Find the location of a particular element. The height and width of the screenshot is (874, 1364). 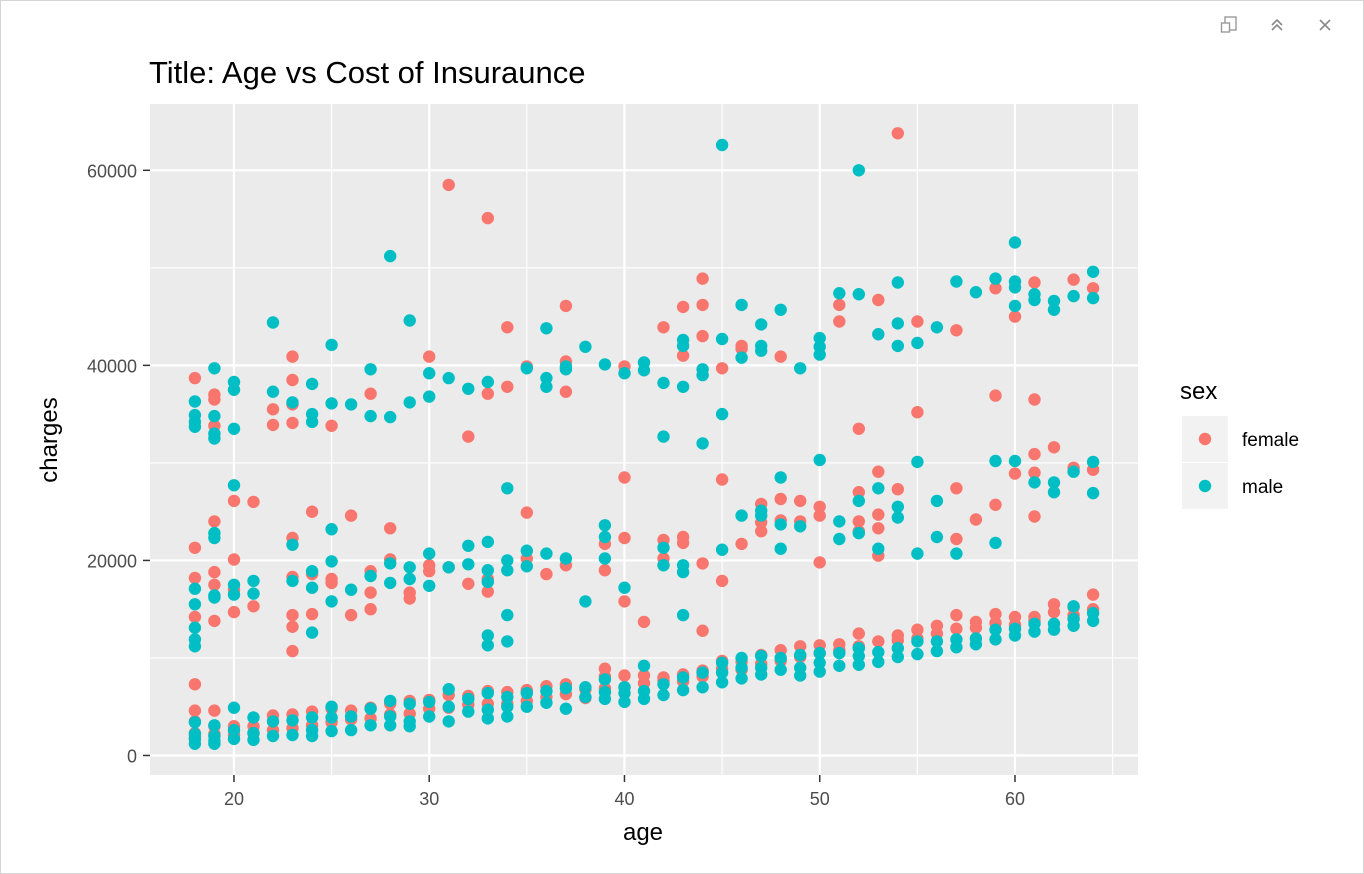

x-tick-label: 30 is located at coordinates (429, 799).